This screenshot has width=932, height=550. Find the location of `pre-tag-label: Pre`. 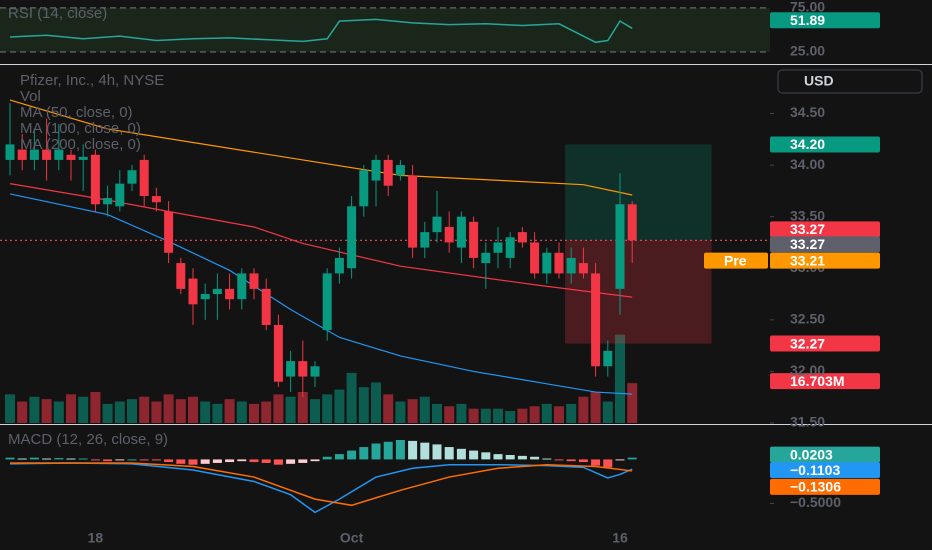

pre-tag-label: Pre is located at coordinates (735, 260).